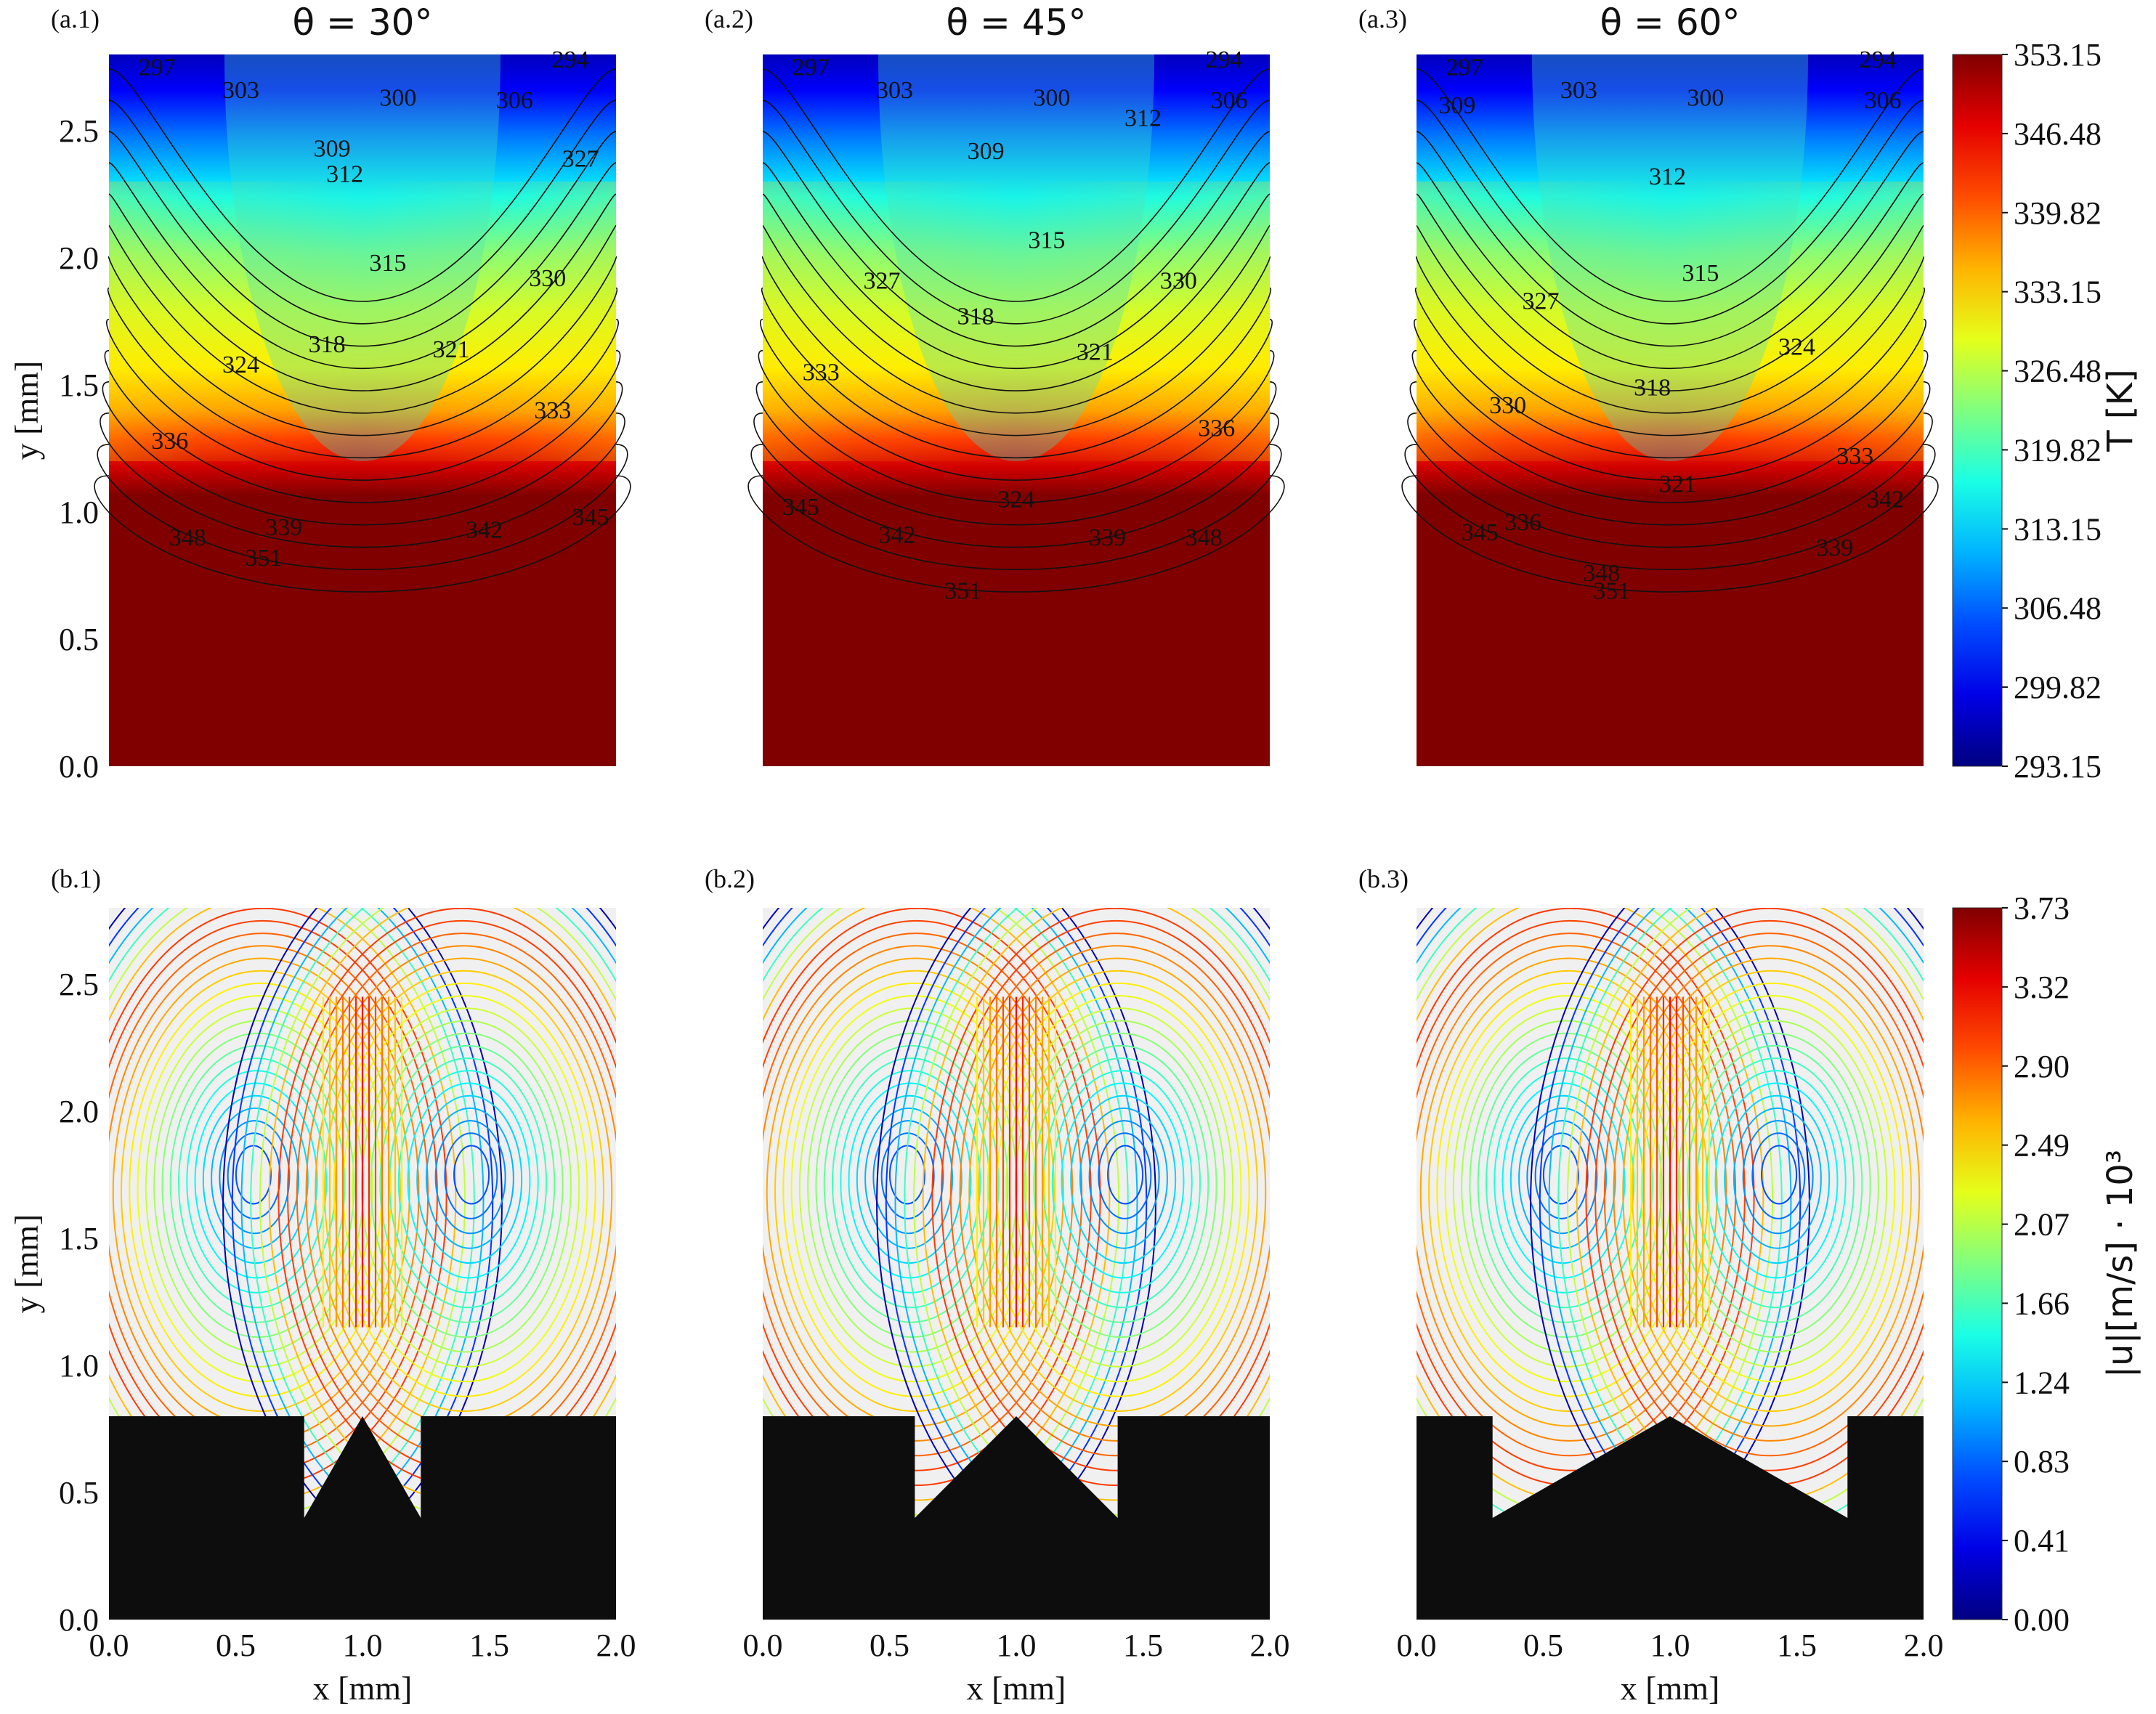 This screenshot has width=2156, height=1714. I want to click on contour-label: 300, so click(1051, 99).